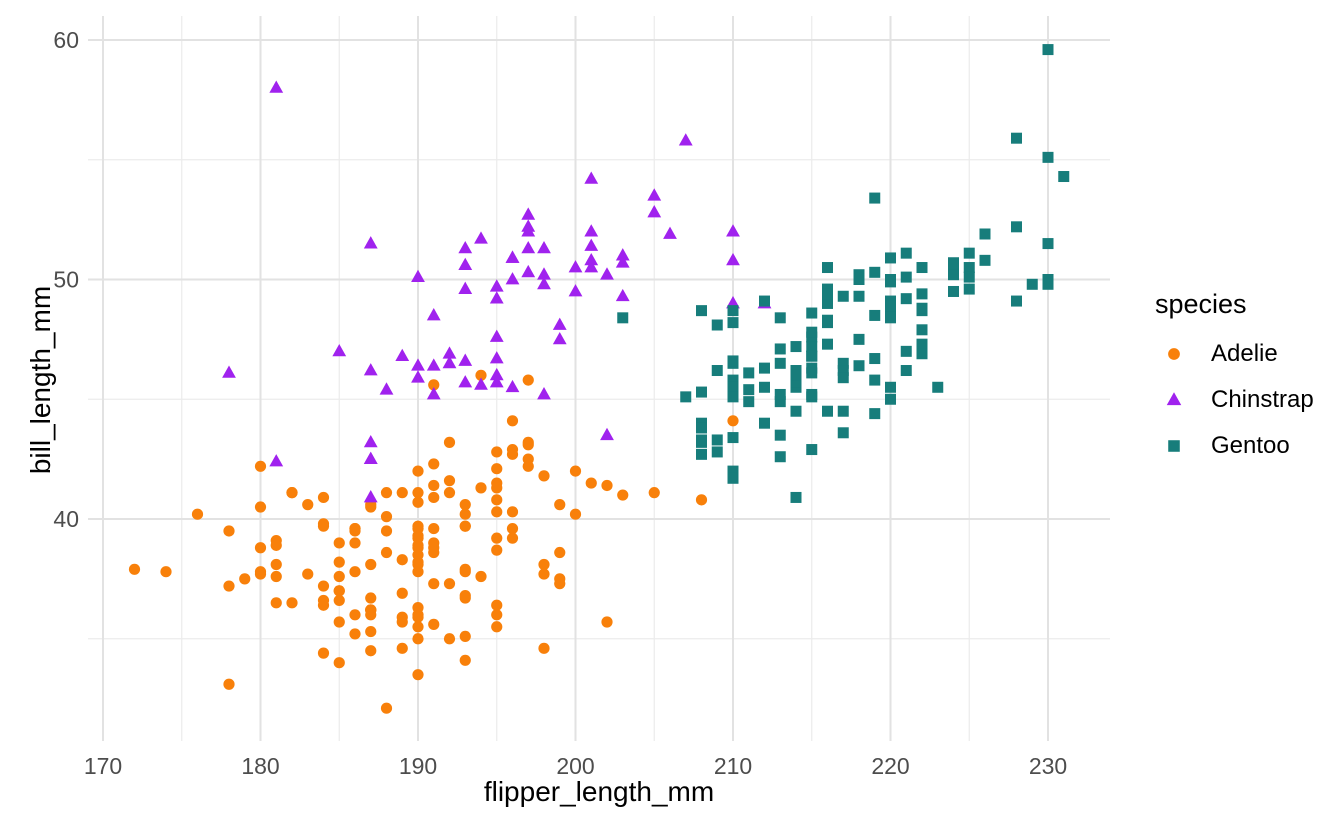 The width and height of the screenshot is (1344, 830). I want to click on adelie-circle-icon, so click(1174, 354).